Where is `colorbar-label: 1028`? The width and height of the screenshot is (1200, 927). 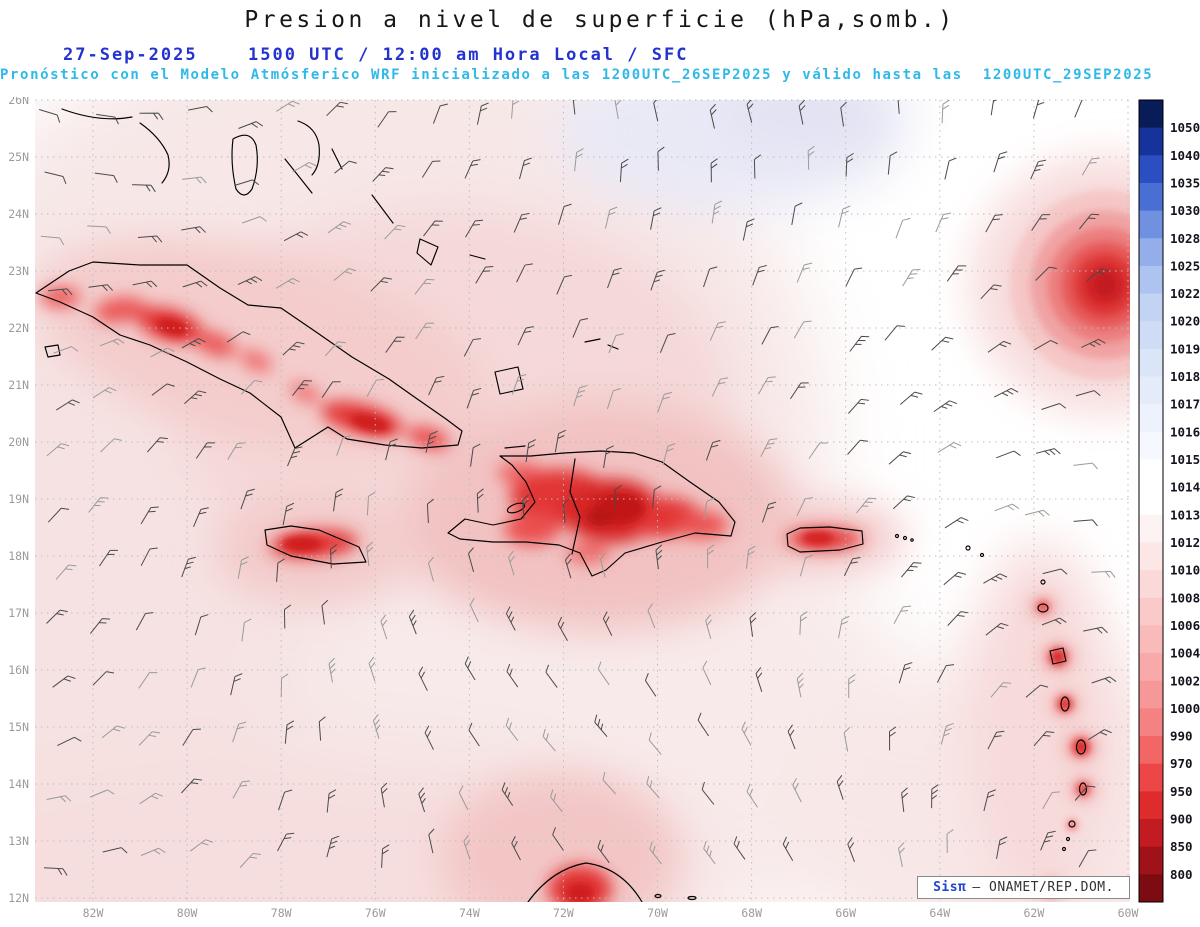
colorbar-label: 1028 is located at coordinates (1185, 238).